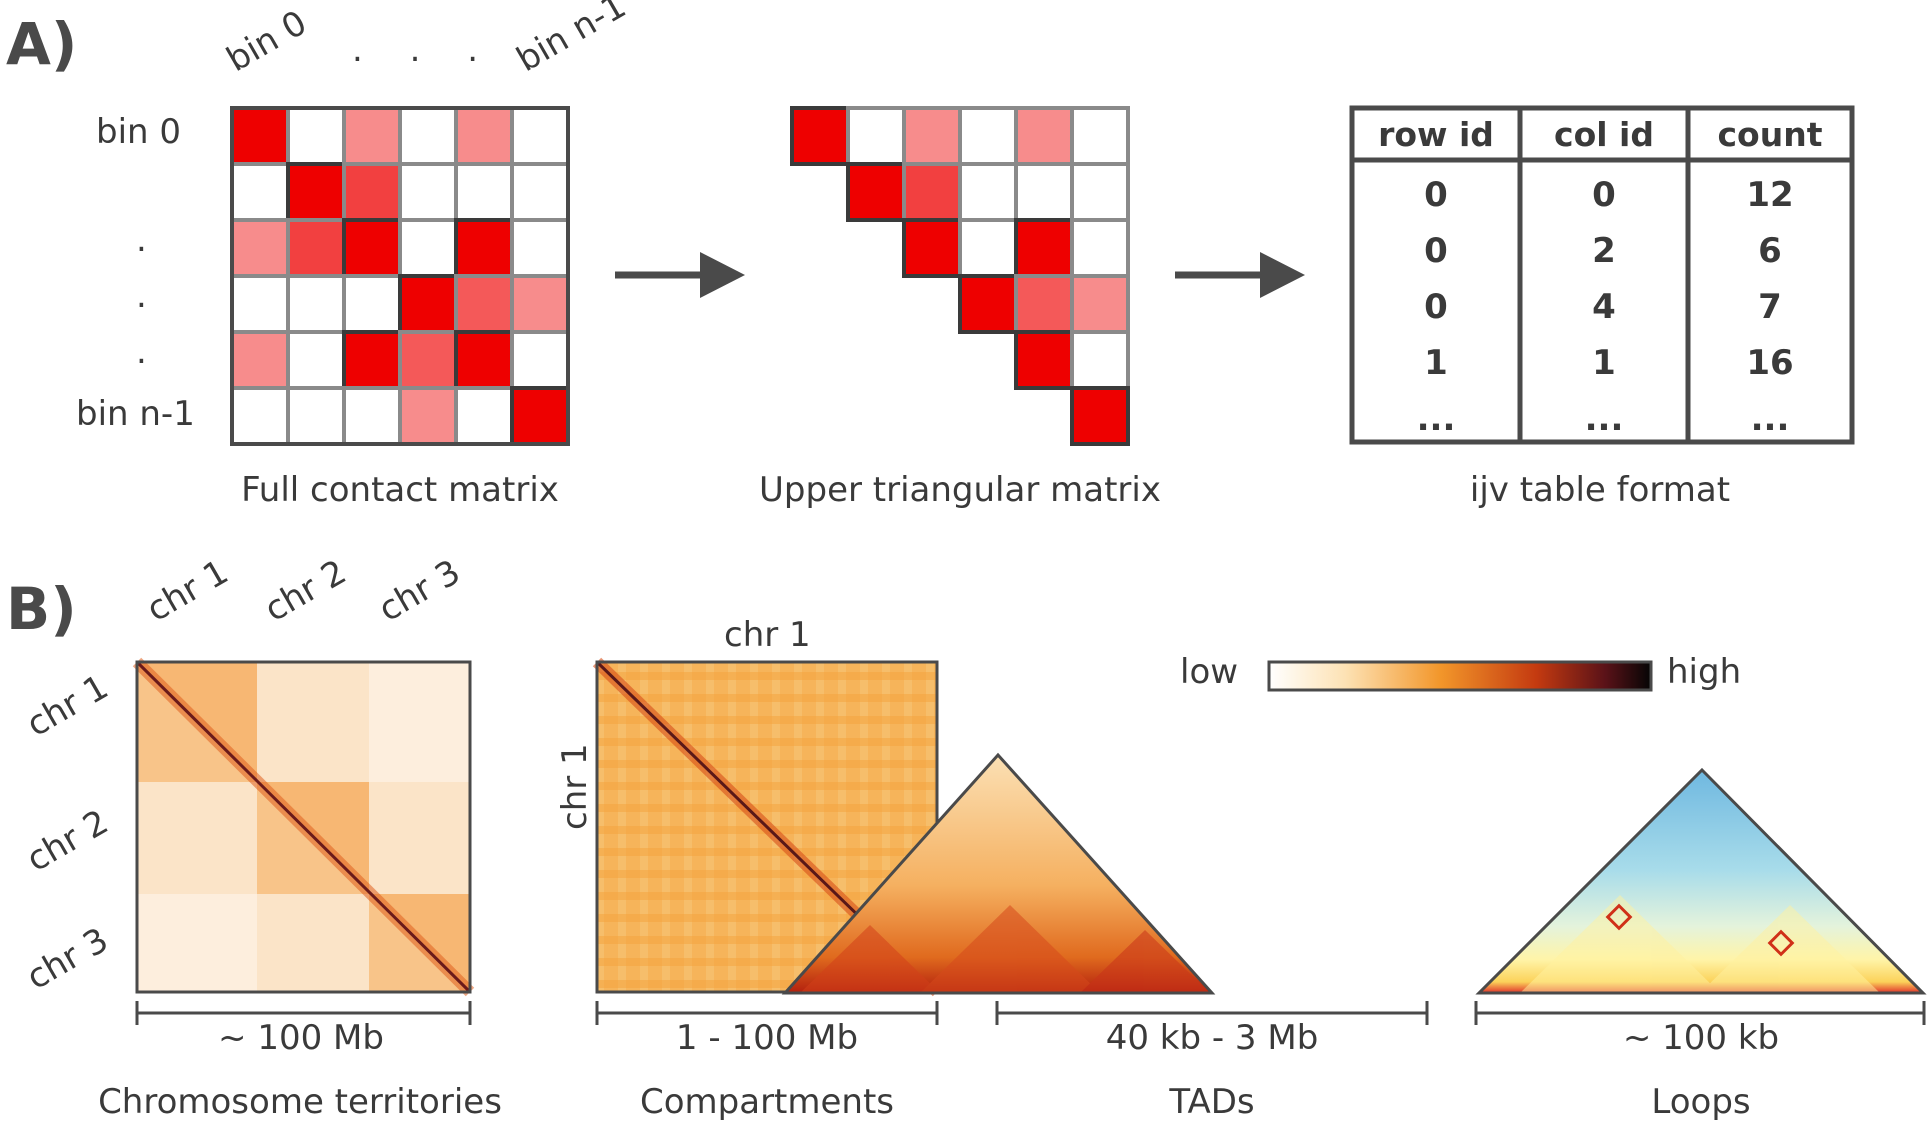 The height and width of the screenshot is (1148, 1928). What do you see at coordinates (1704, 672) in the screenshot?
I see `colorbar-high-label: high` at bounding box center [1704, 672].